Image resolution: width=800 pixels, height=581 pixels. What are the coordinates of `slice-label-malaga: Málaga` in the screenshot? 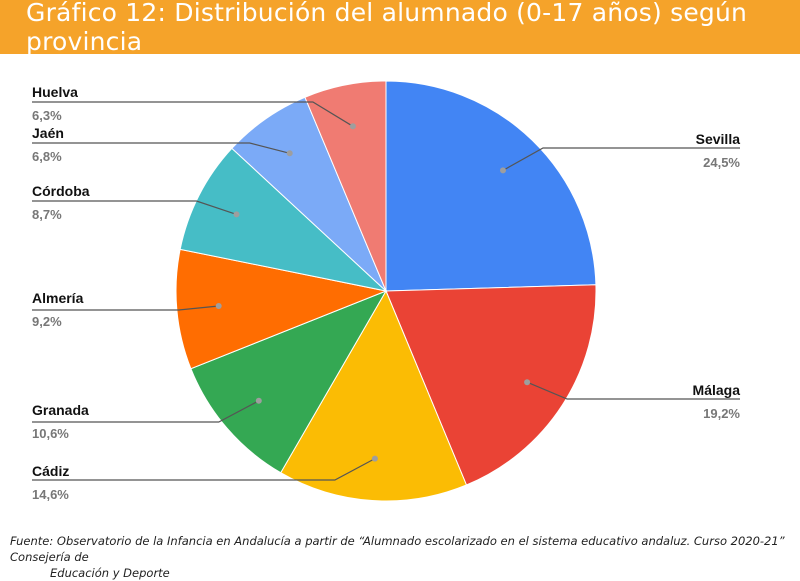 It's located at (717, 390).